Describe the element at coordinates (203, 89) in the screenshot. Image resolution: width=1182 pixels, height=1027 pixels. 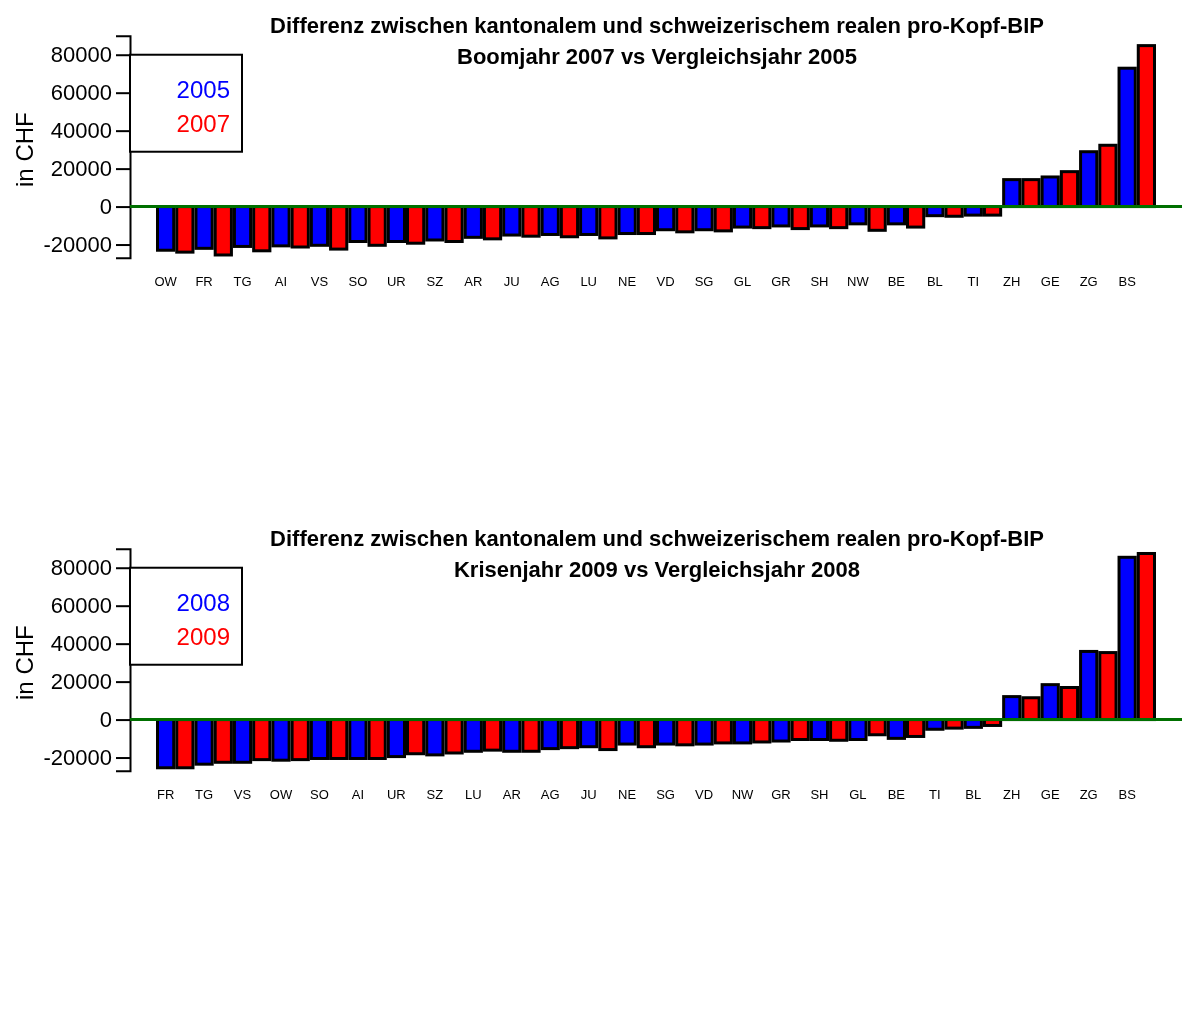
I see `text: 2005` at that location.